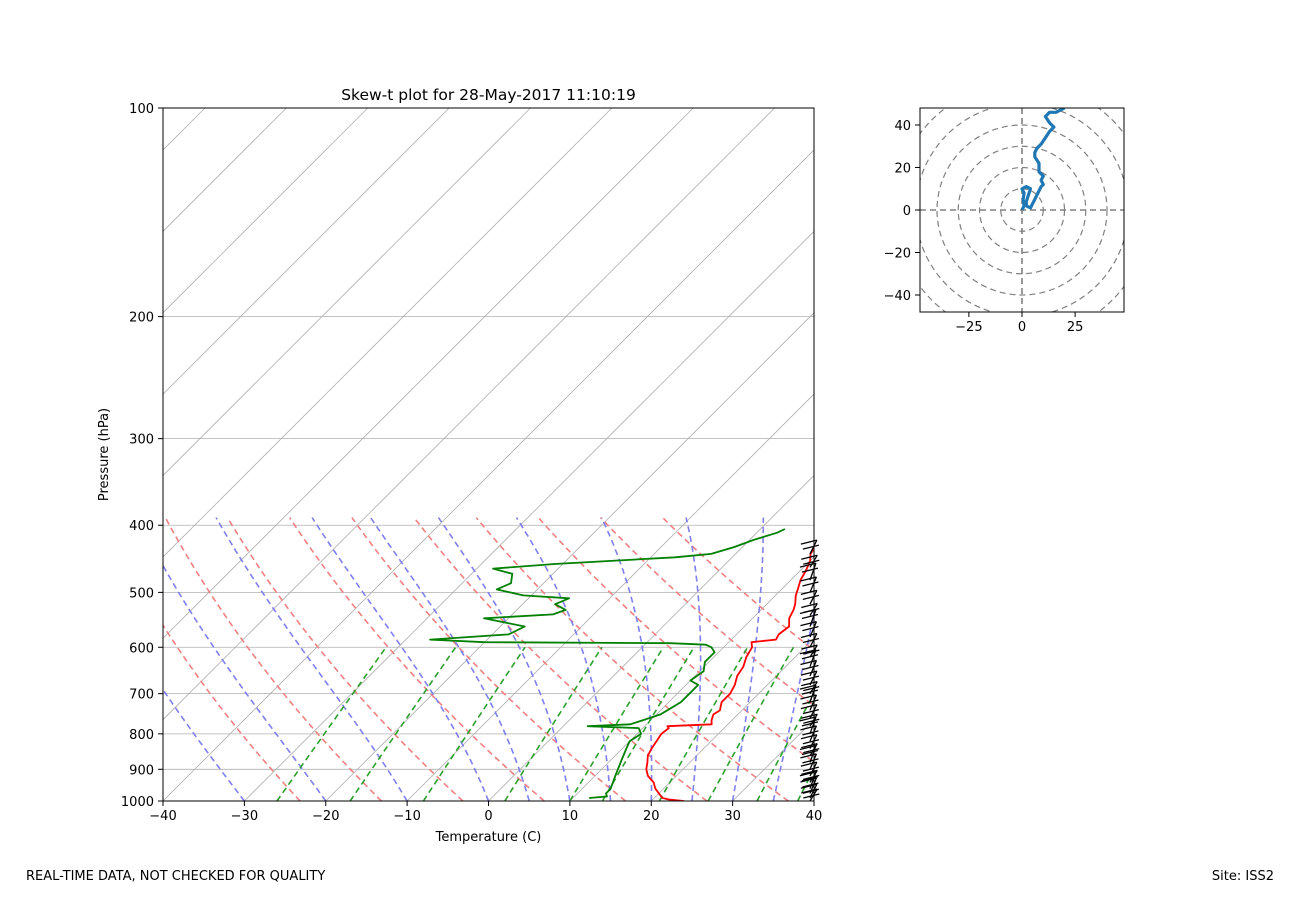 The height and width of the screenshot is (900, 1300). What do you see at coordinates (141, 648) in the screenshot?
I see `y-tick-label: 600` at bounding box center [141, 648].